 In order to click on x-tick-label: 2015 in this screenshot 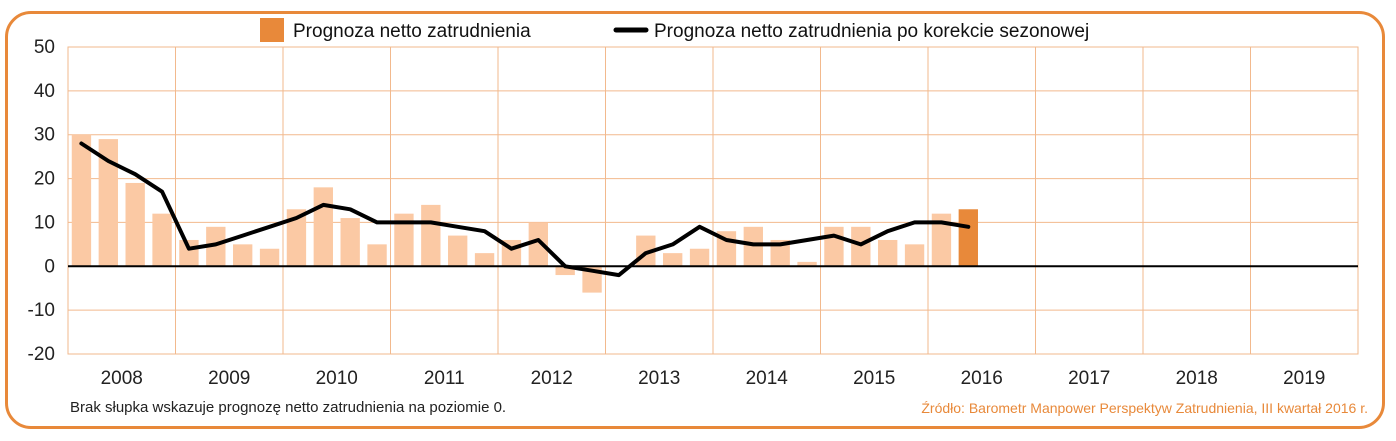, I will do `click(874, 378)`.